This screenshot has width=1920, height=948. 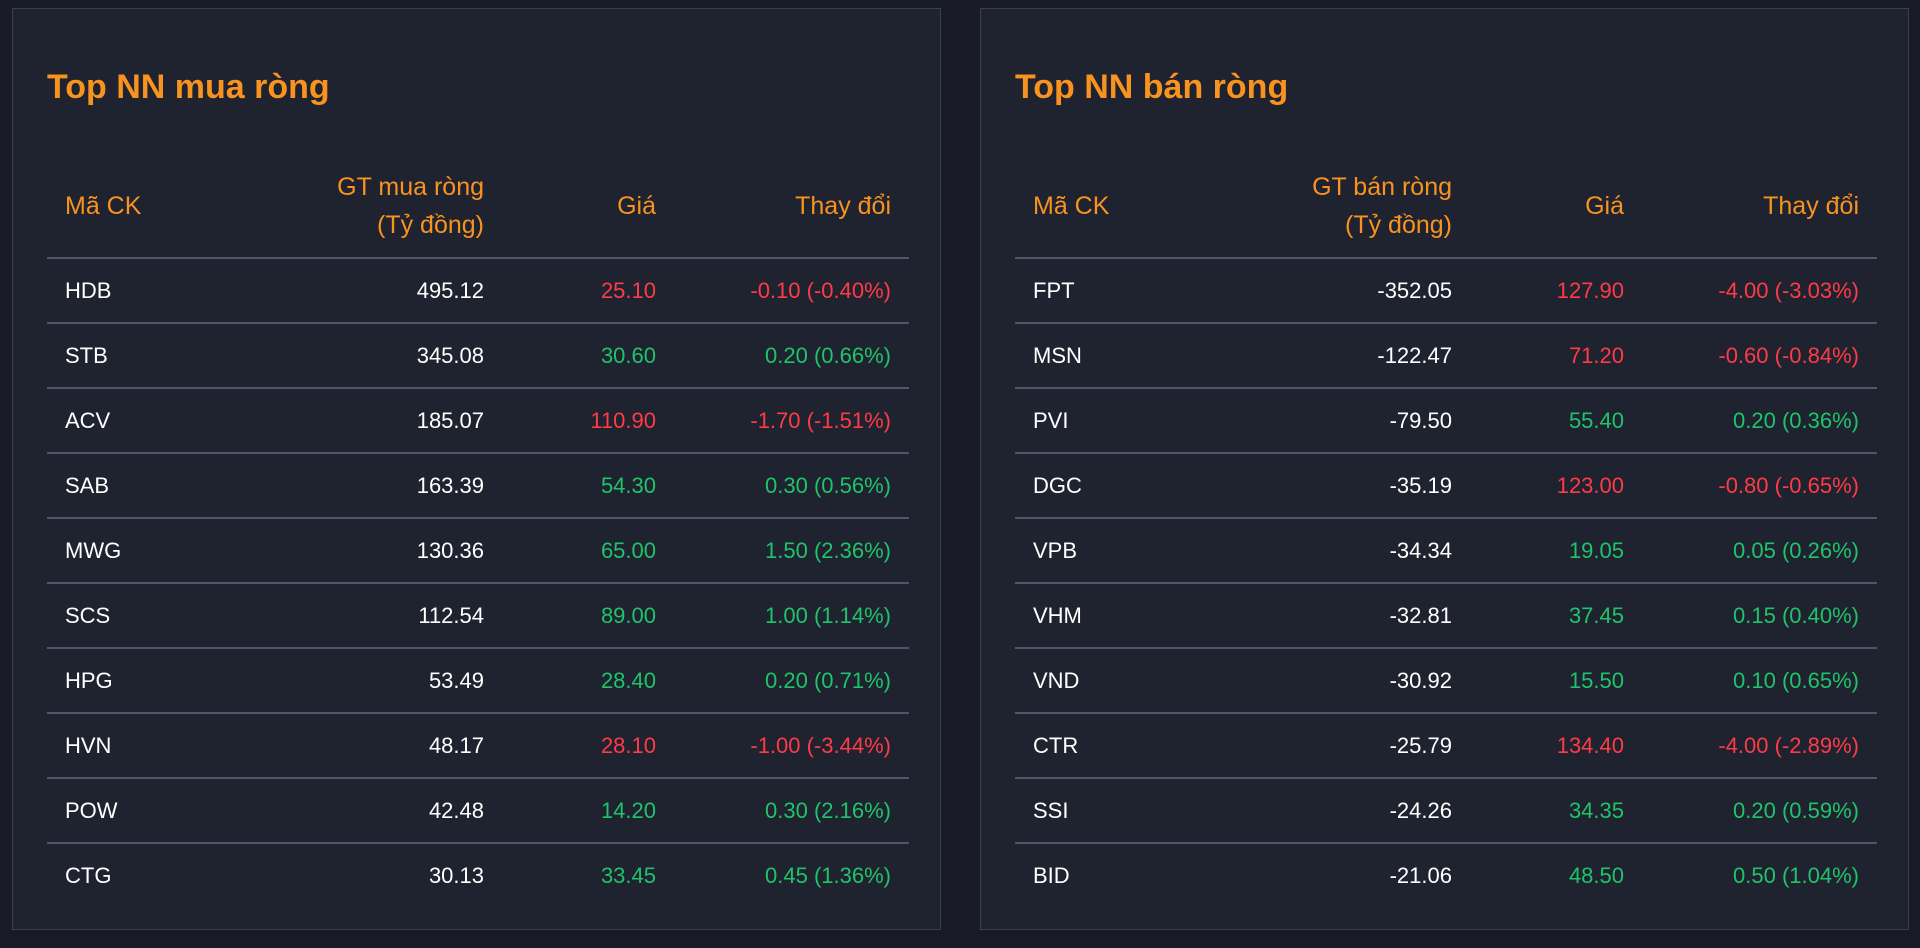 I want to click on price-change: -0.60 (-0.84%), so click(x=1759, y=356).